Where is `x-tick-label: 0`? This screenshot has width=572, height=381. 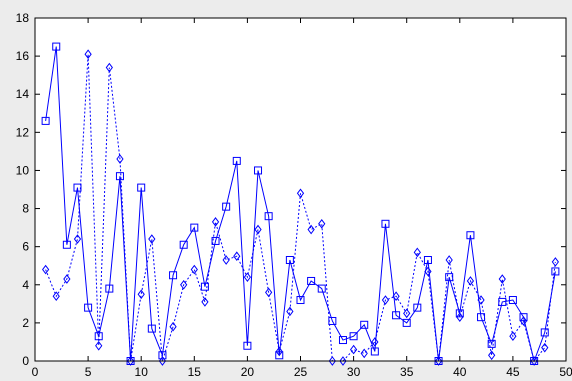
x-tick-label: 0 is located at coordinates (35, 372).